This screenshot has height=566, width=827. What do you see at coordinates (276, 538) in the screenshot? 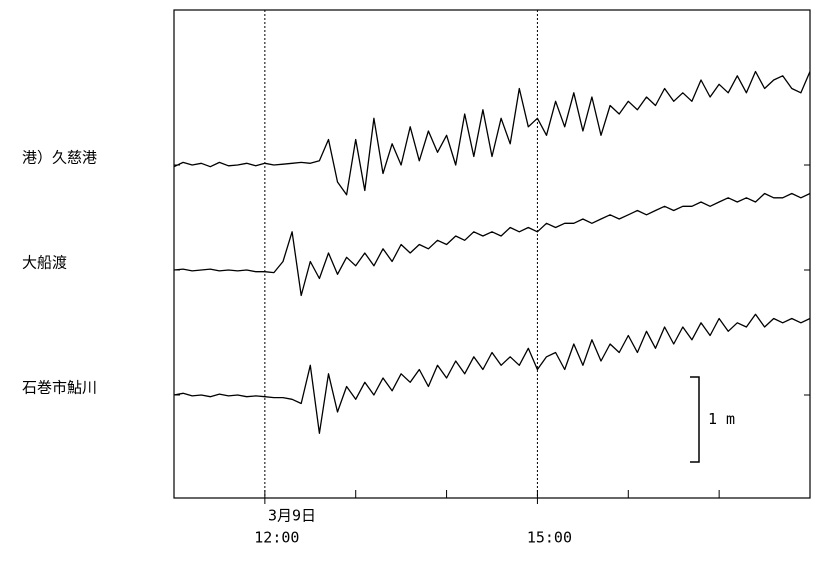
I see `x-tick-label: 12:00` at bounding box center [276, 538].